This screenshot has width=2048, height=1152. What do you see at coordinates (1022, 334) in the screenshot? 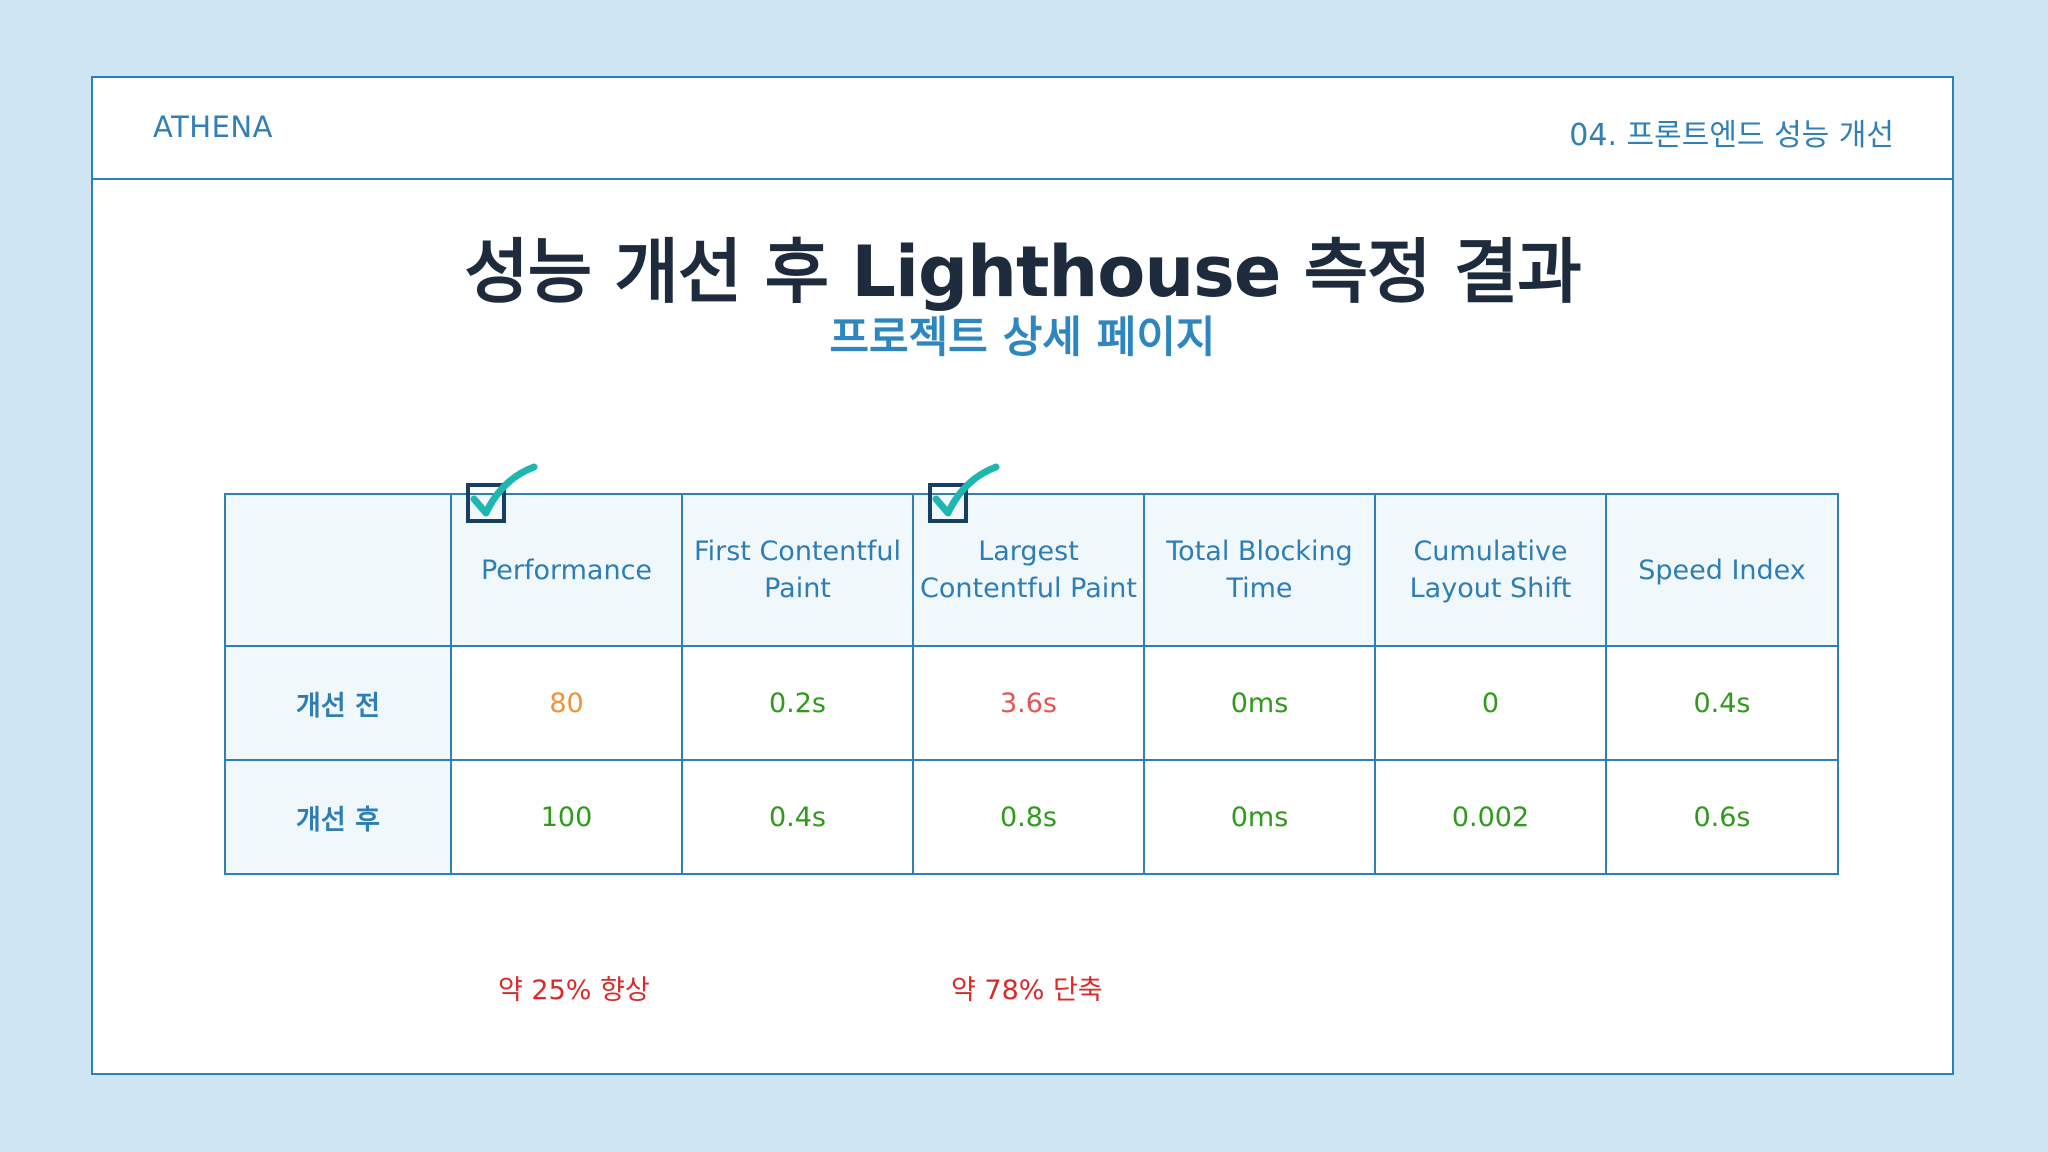
I see `slide-subtitle: 프로젝트 상세 페이지` at bounding box center [1022, 334].